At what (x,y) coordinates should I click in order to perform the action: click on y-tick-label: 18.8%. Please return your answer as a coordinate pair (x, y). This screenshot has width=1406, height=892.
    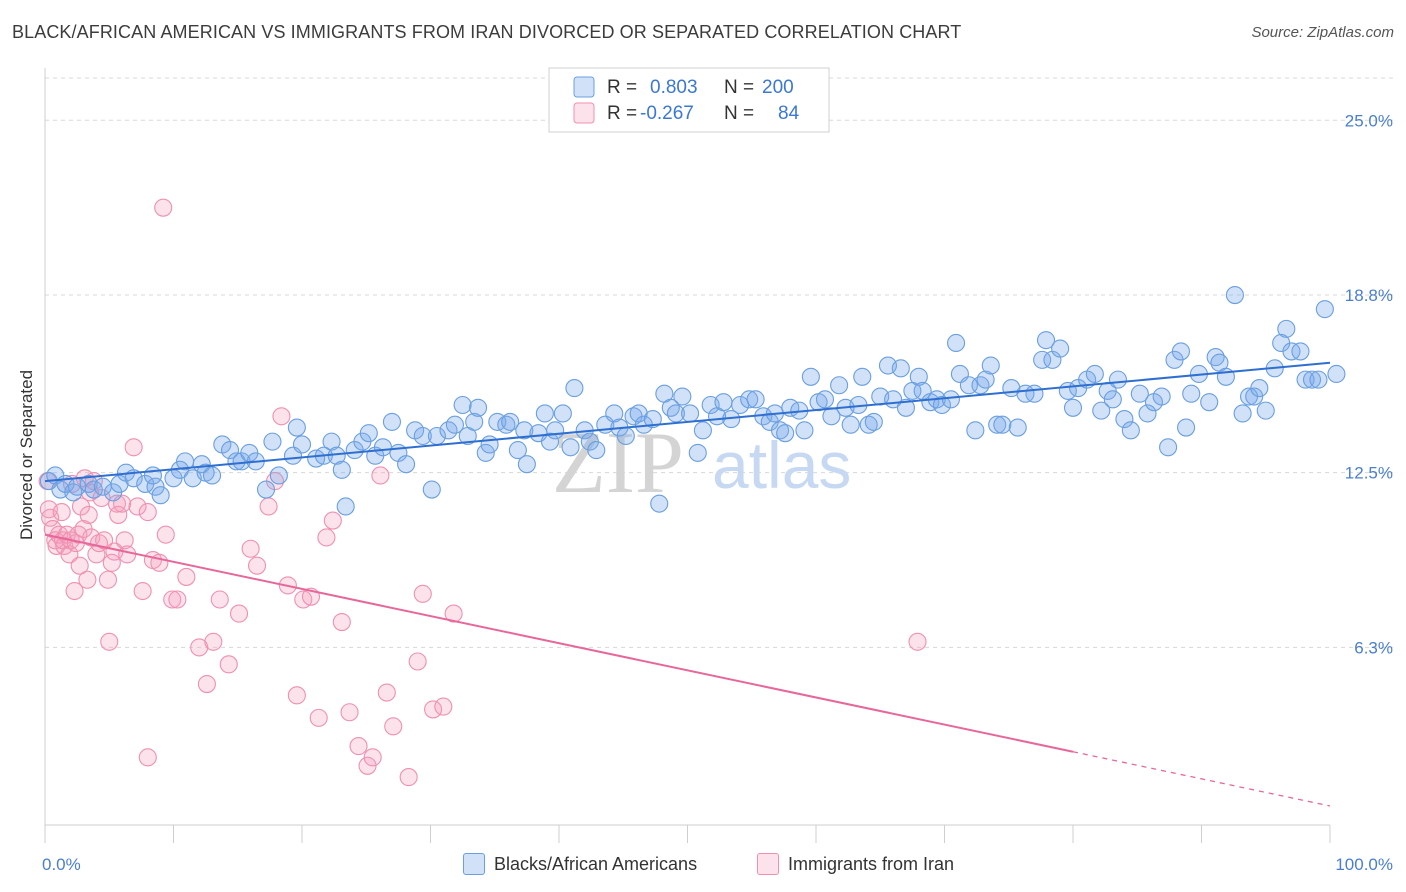
    Looking at the image, I should click on (1369, 295).